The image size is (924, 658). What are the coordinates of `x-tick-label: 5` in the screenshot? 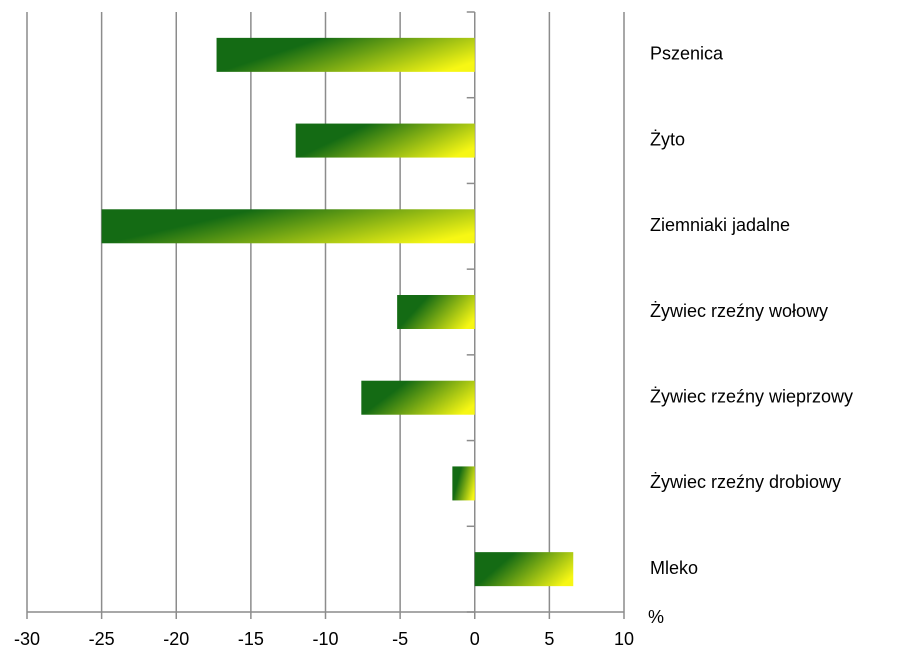 It's located at (549, 639).